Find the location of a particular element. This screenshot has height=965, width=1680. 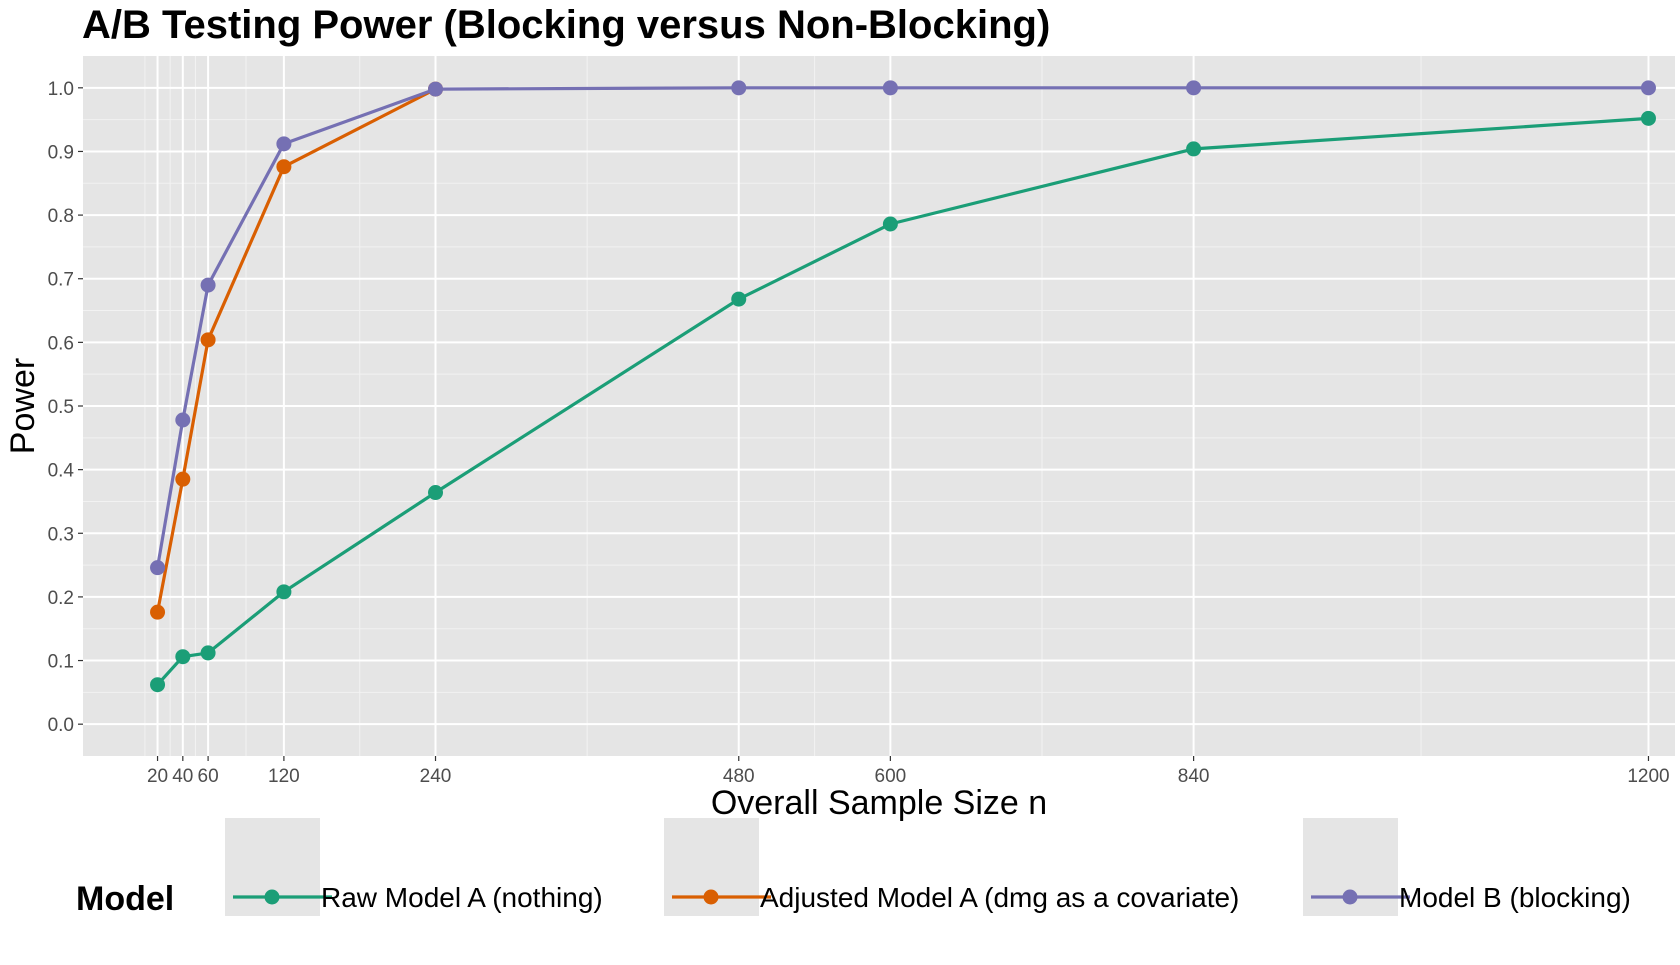

y-tick-label: 0.1 is located at coordinates (61, 662).